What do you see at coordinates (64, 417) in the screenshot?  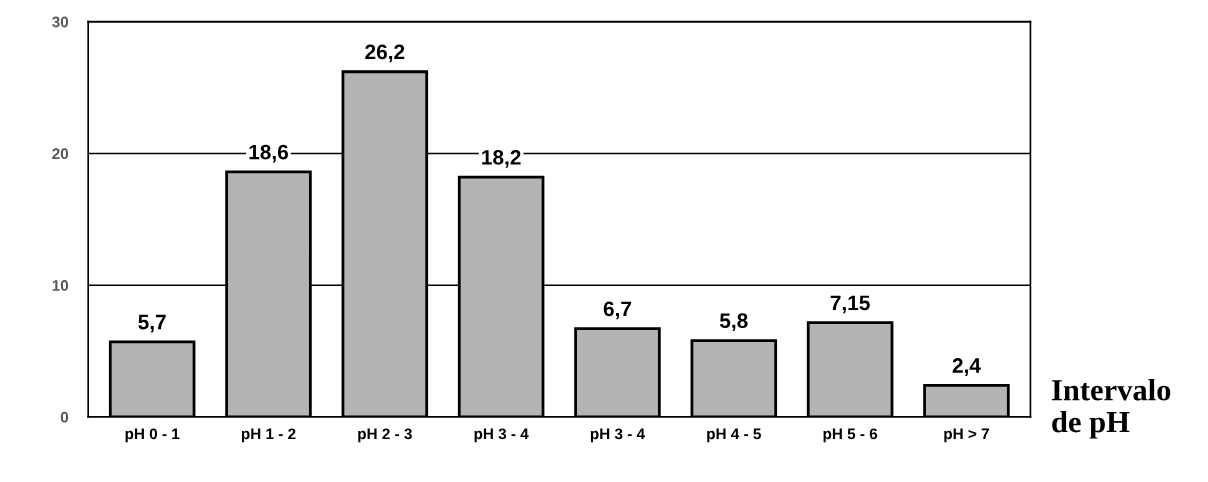 I see `y-tick-label: 0` at bounding box center [64, 417].